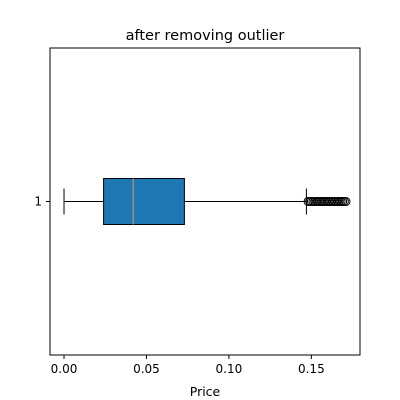 The width and height of the screenshot is (400, 400). What do you see at coordinates (205, 391) in the screenshot?
I see `x-axis-label: Price` at bounding box center [205, 391].